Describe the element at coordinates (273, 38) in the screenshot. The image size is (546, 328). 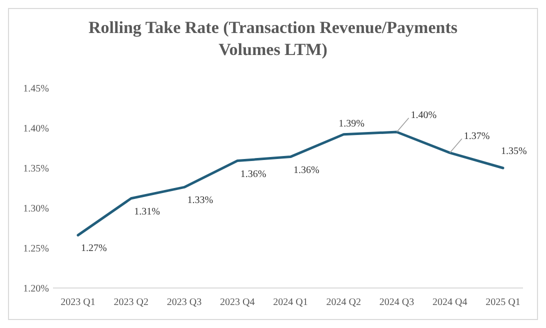
I see `chart-title: Rolling Take Rate (Transaction Revenue/Payments Volumes LTM)` at that location.